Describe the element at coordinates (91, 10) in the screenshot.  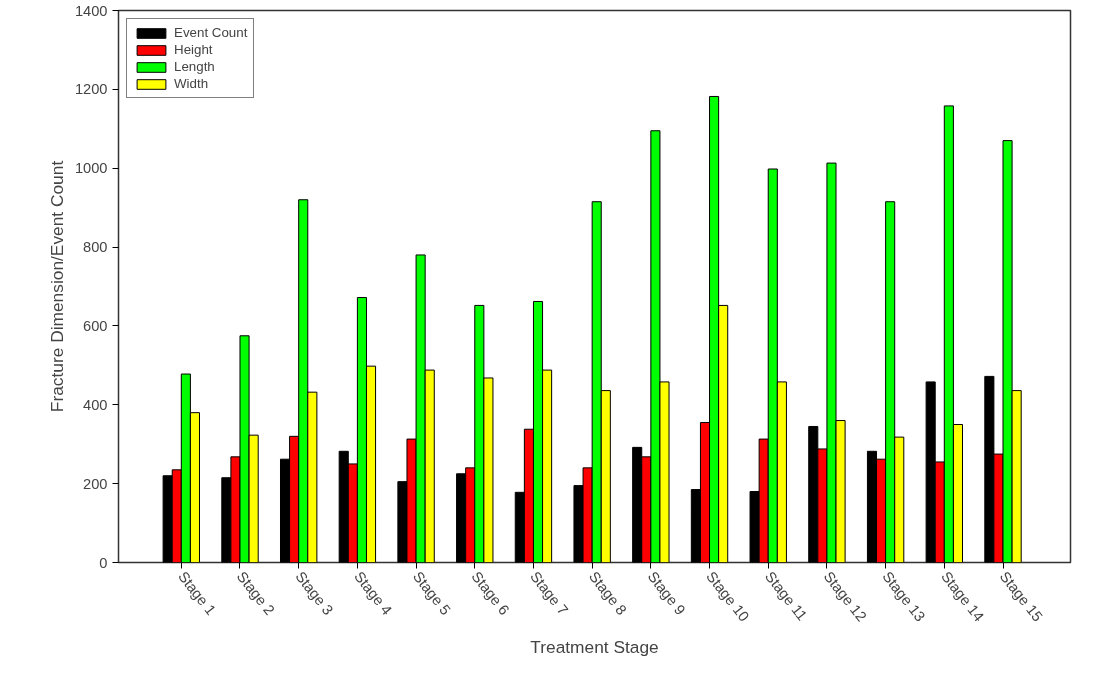
I see `y-tick-label: 1400` at that location.